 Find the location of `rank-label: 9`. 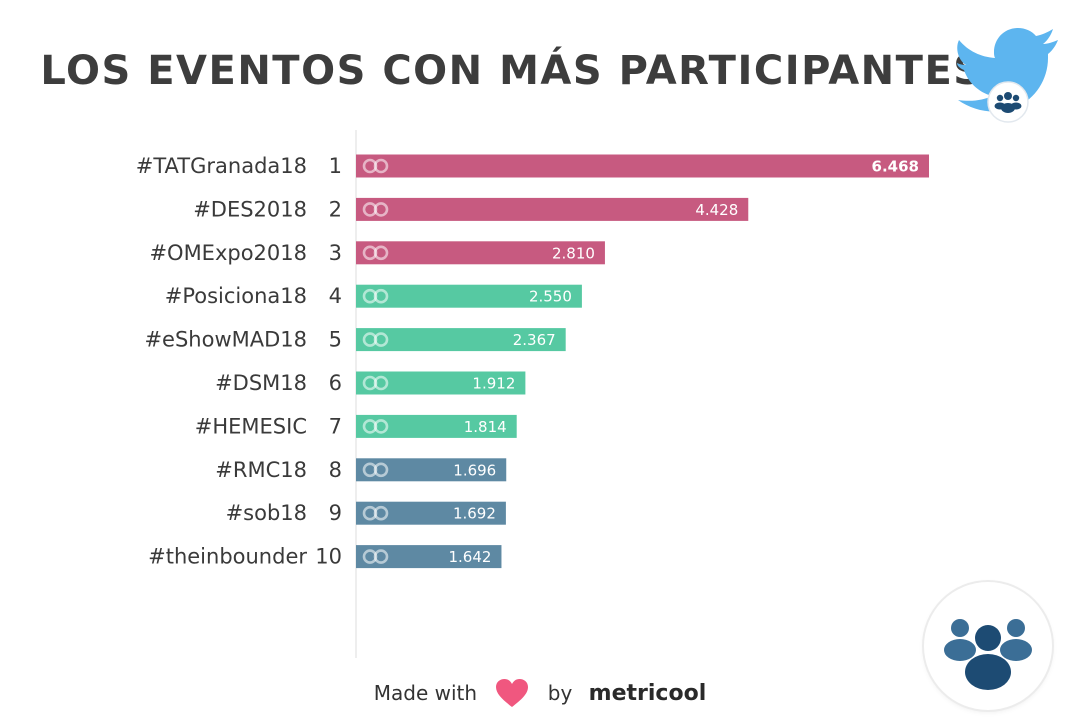

rank-label: 9 is located at coordinates (335, 513).